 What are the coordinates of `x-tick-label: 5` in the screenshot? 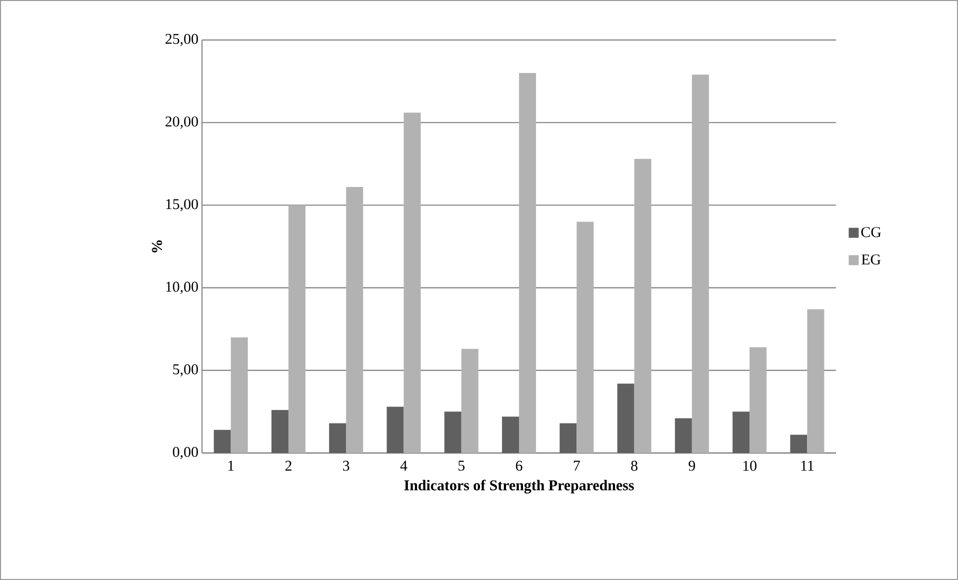 It's located at (461, 465).